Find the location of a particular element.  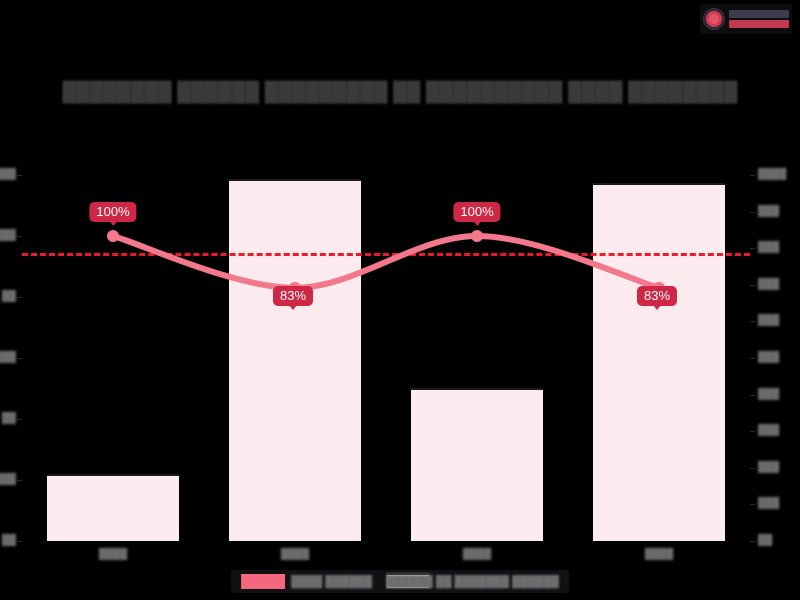

data-label-4: 83% is located at coordinates (657, 297).